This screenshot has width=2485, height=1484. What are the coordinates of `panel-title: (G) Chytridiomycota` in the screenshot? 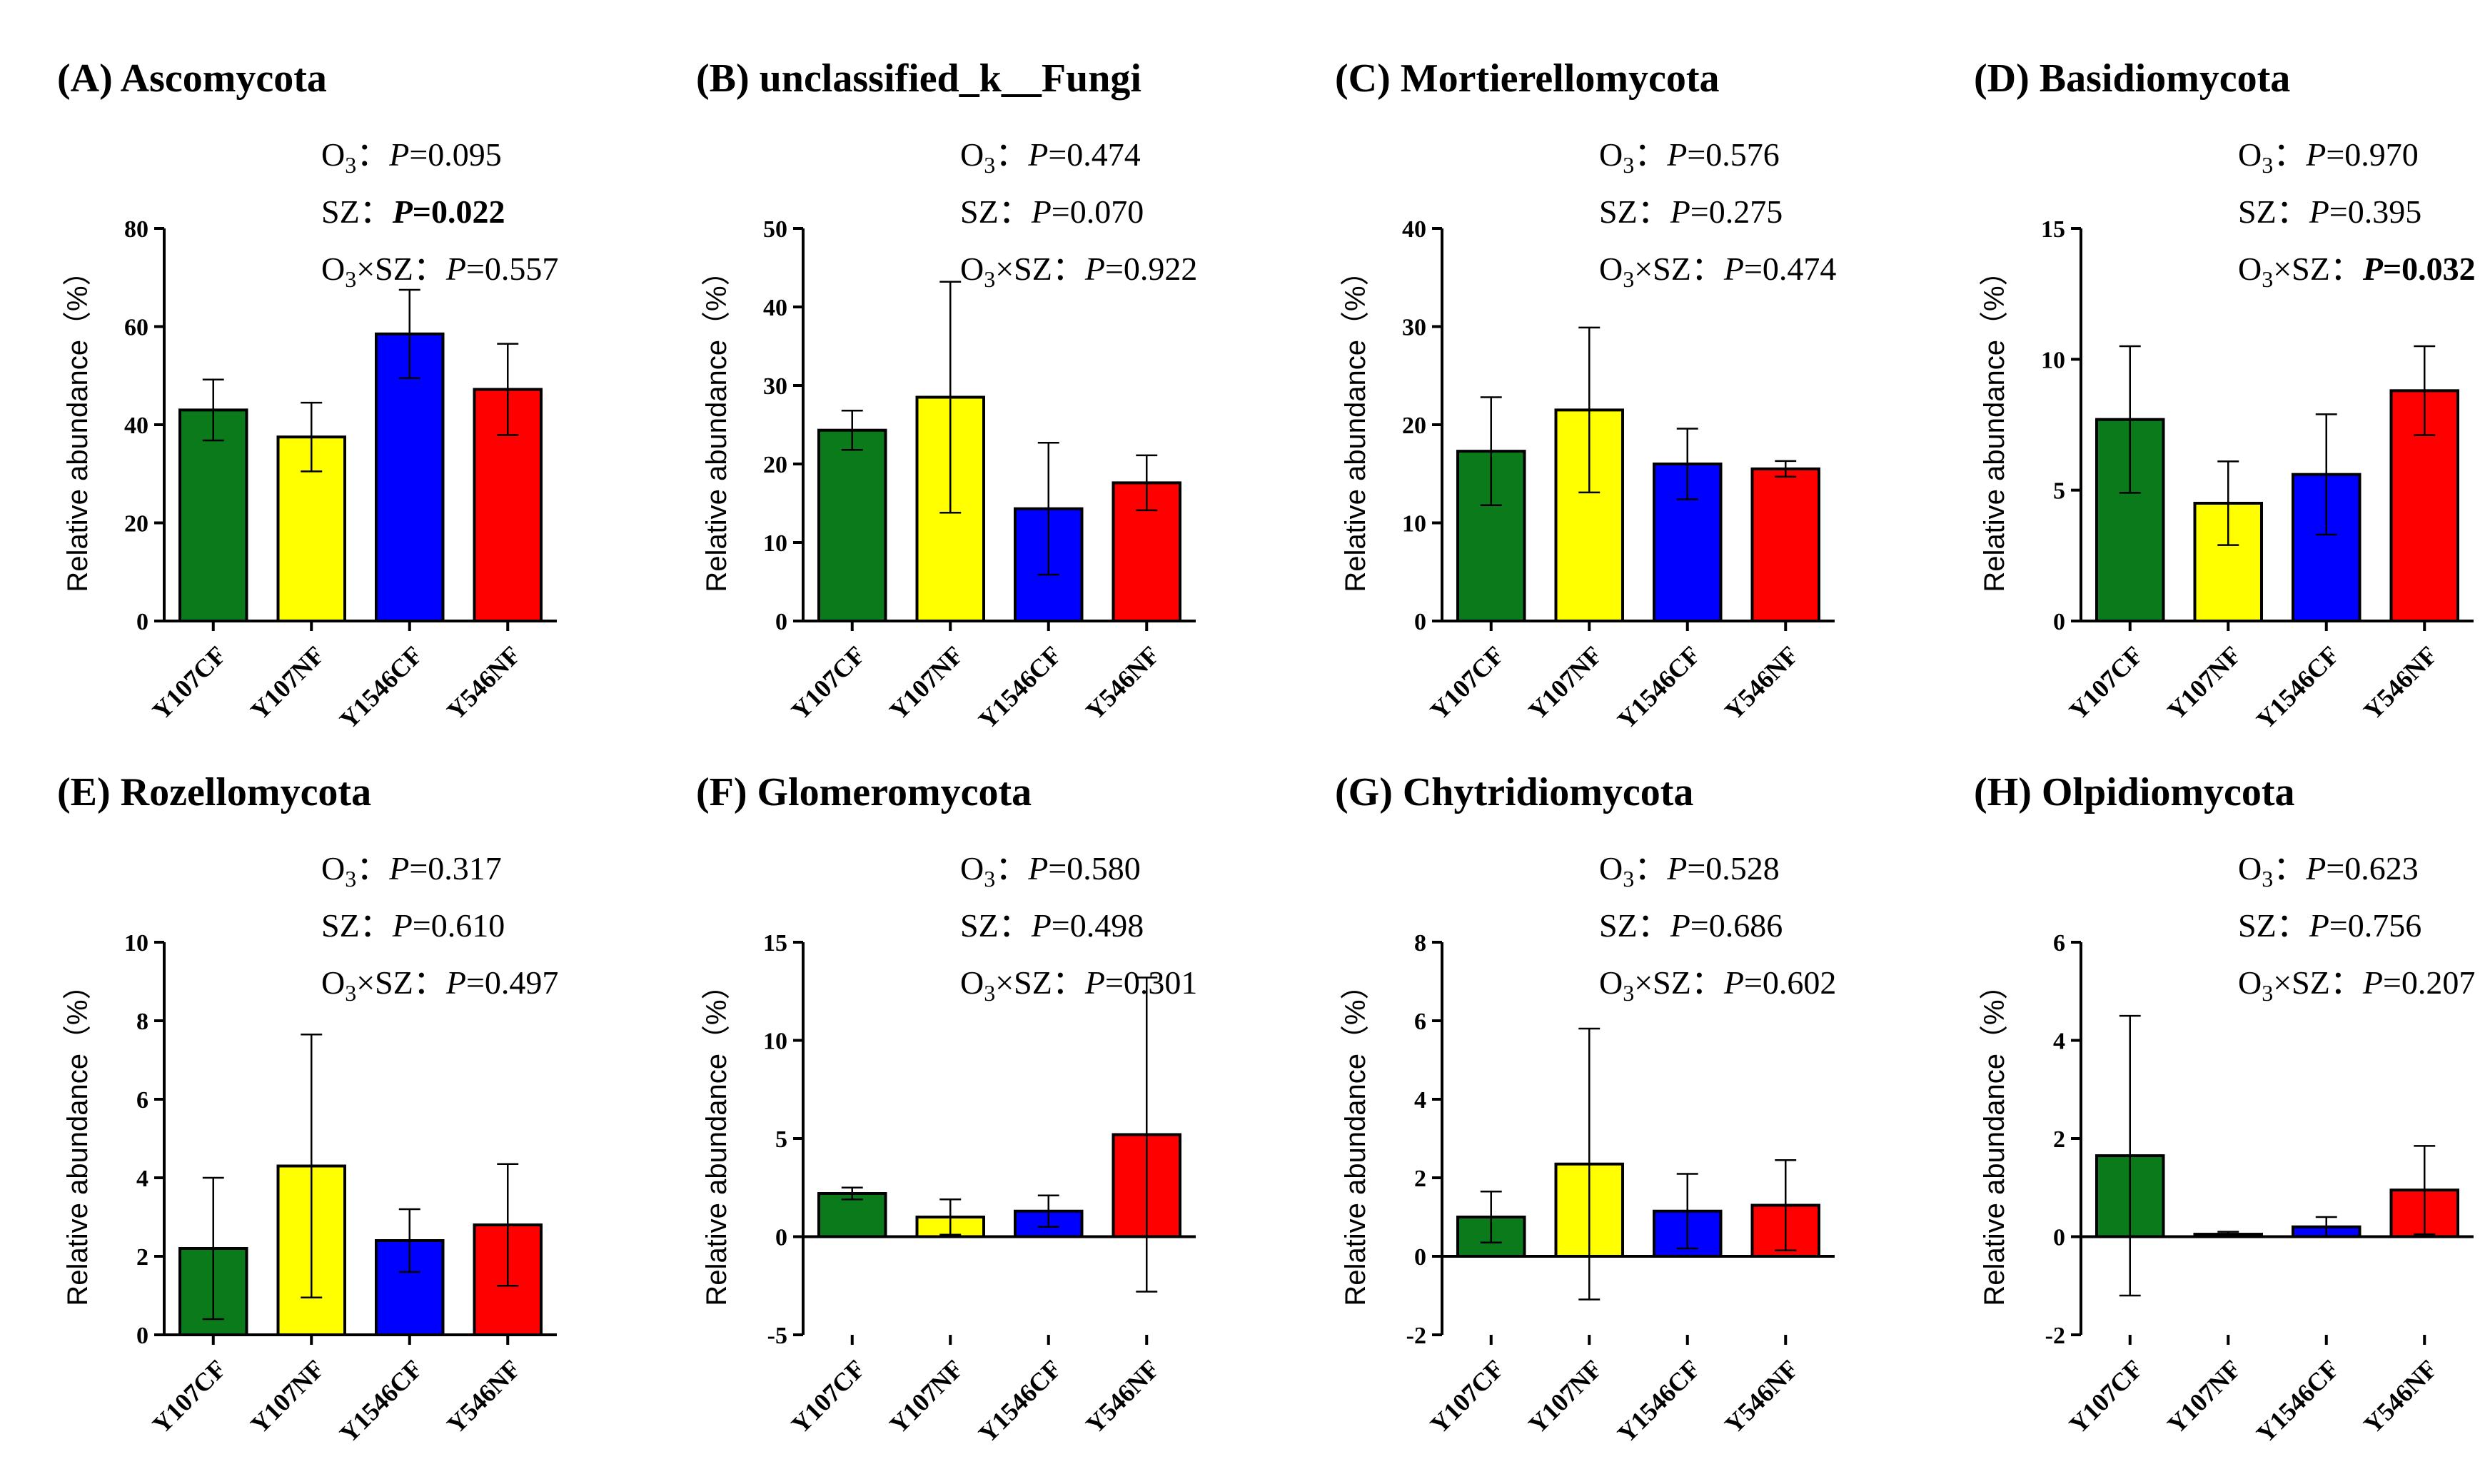 It's located at (1514, 792).